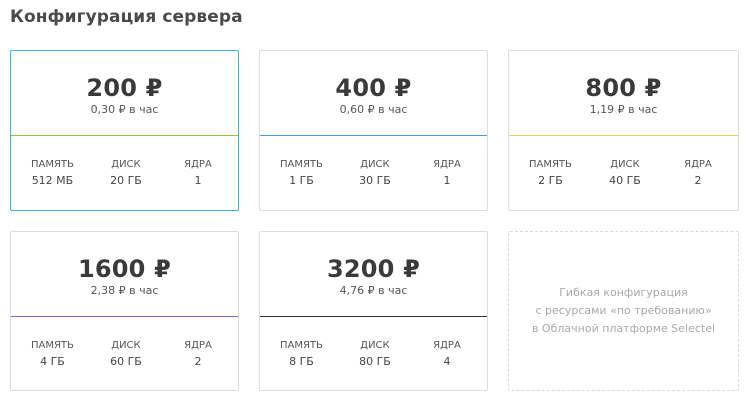 This screenshot has width=749, height=402. I want to click on plan-specs: ПАМЯТЬ 1 ГБ ДИСК 30 ГБ ЯДРА 1, so click(373, 162).